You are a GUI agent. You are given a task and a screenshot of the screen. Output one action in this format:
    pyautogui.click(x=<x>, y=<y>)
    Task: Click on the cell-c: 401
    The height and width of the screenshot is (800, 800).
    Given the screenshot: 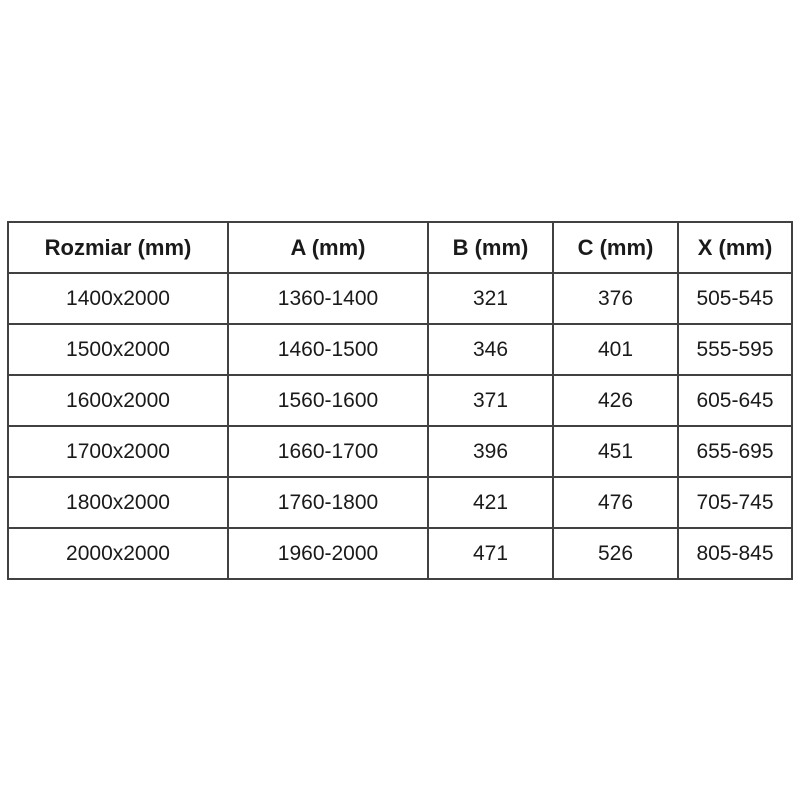 What is the action you would take?
    pyautogui.click(x=615, y=349)
    